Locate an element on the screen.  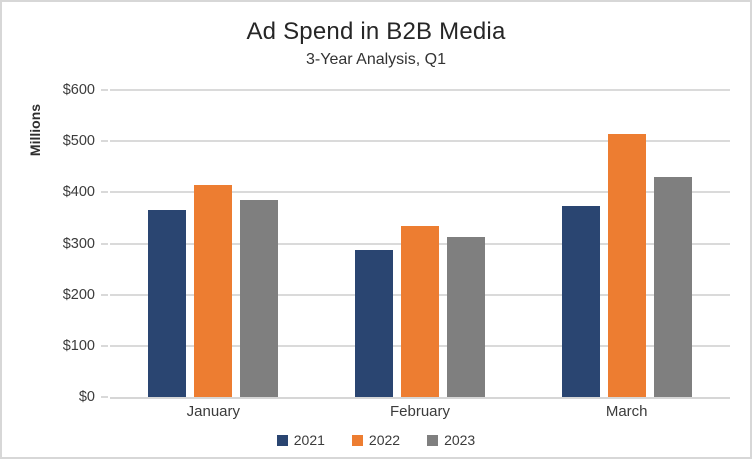
x-tick-label-january: January is located at coordinates (213, 411).